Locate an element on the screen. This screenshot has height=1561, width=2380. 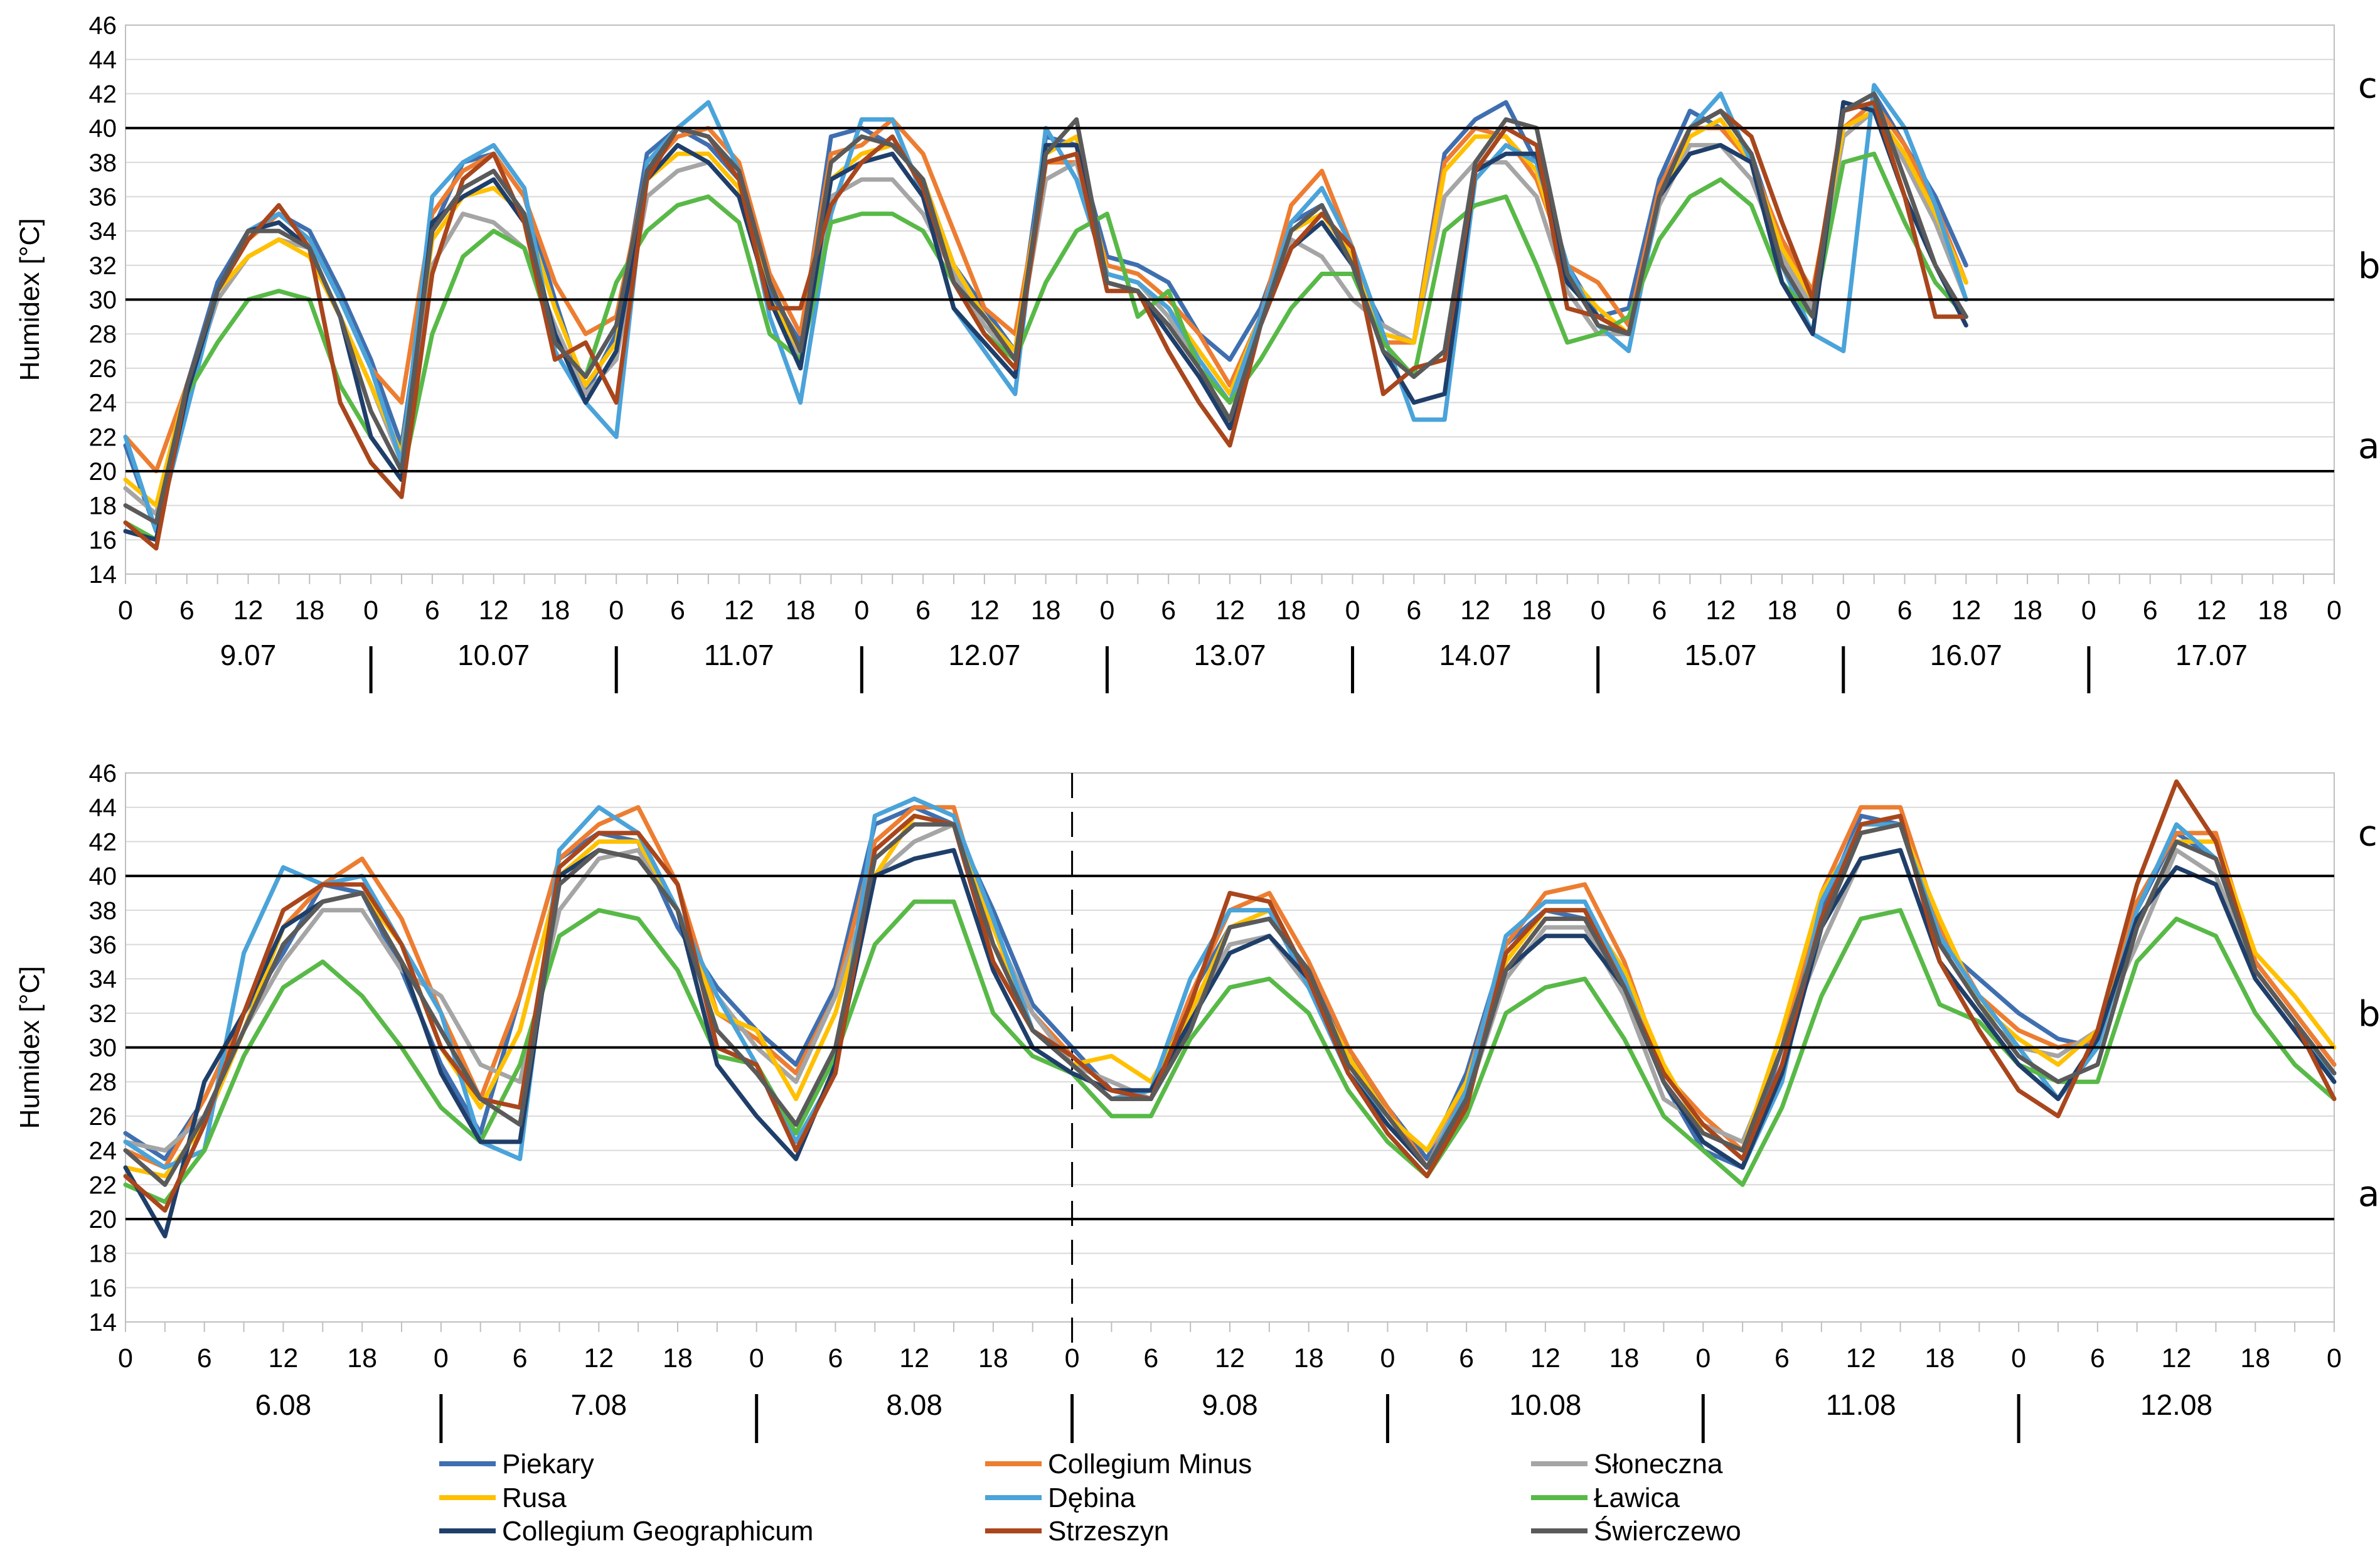
day-label: 9.08 is located at coordinates (1230, 1404).